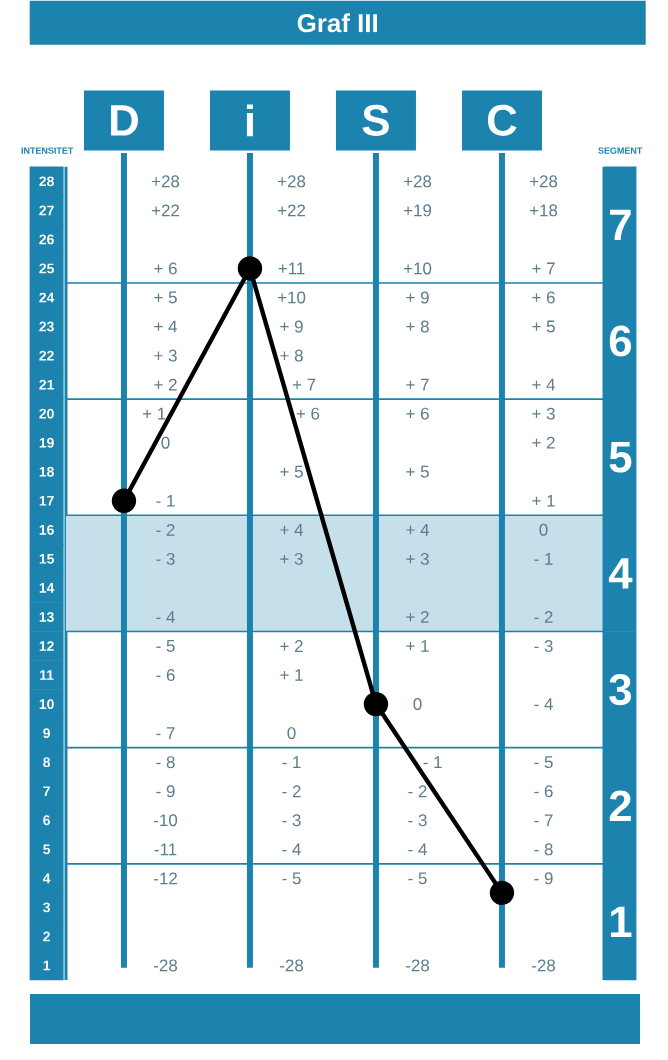 This screenshot has width=668, height=1060. I want to click on annotation: -11, so click(165, 849).